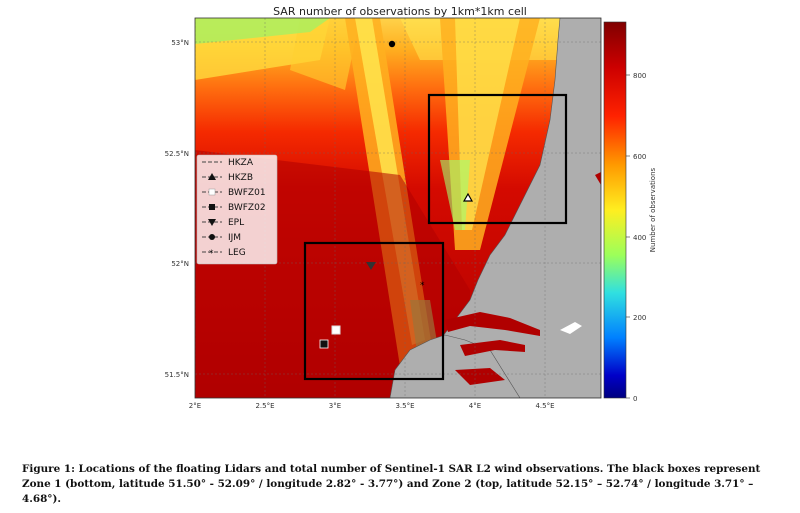 This screenshot has height=513, width=800. What do you see at coordinates (211, 254) in the screenshot?
I see `star-icon: *` at bounding box center [211, 254].